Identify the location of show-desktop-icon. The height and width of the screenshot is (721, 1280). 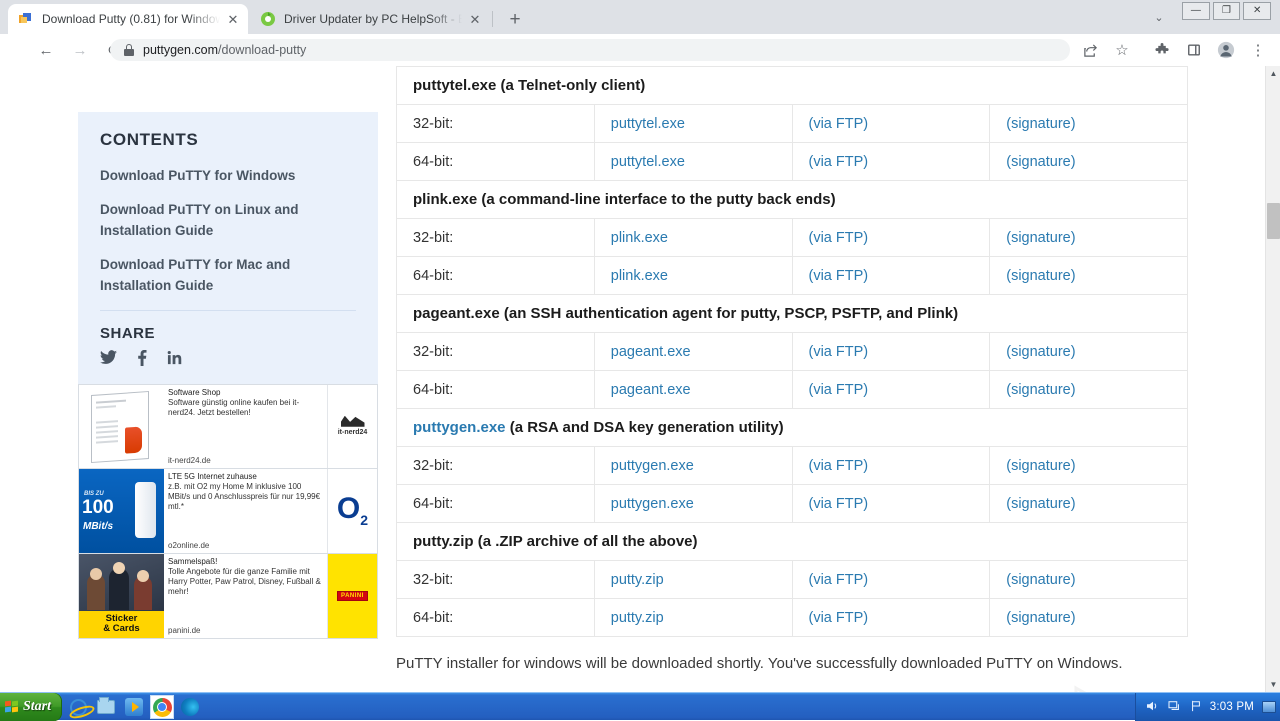
(1269, 707).